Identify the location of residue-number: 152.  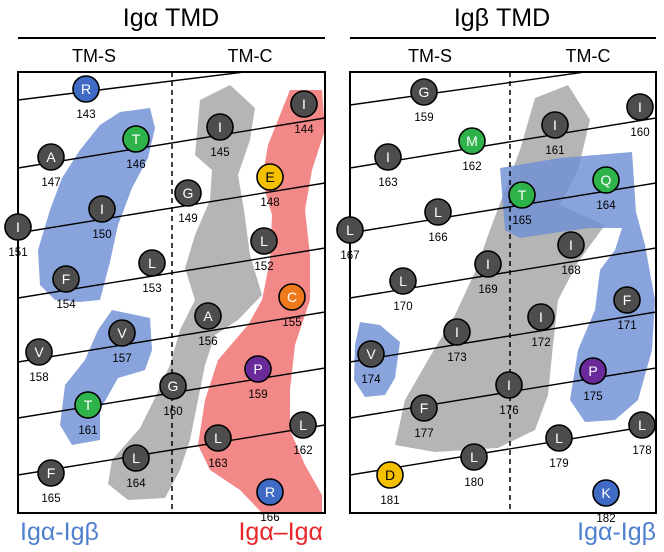
(263, 267).